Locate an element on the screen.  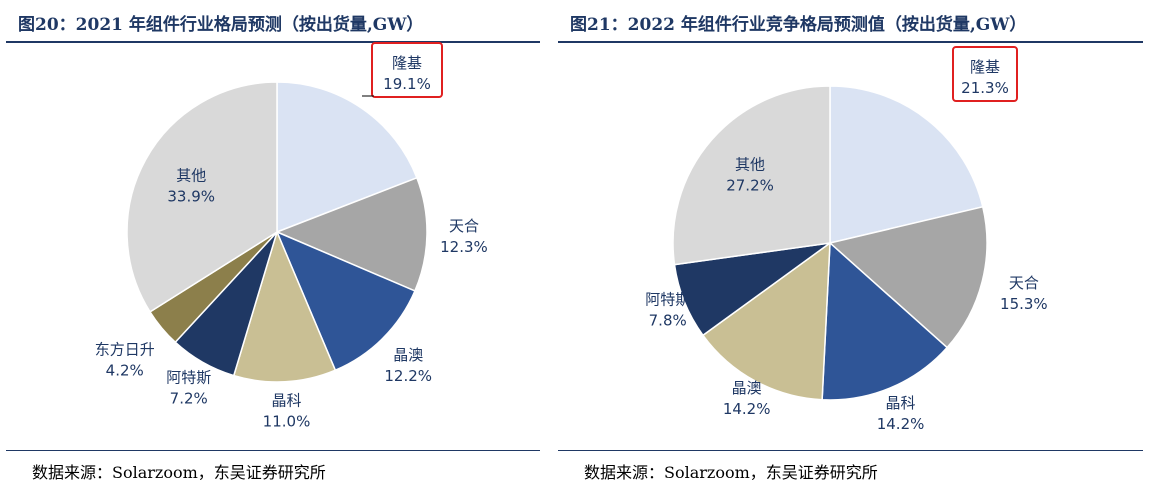
figure-20-title: 图20：2021 年组件行业格局预测（按出货量,GW） is located at coordinates (221, 25).